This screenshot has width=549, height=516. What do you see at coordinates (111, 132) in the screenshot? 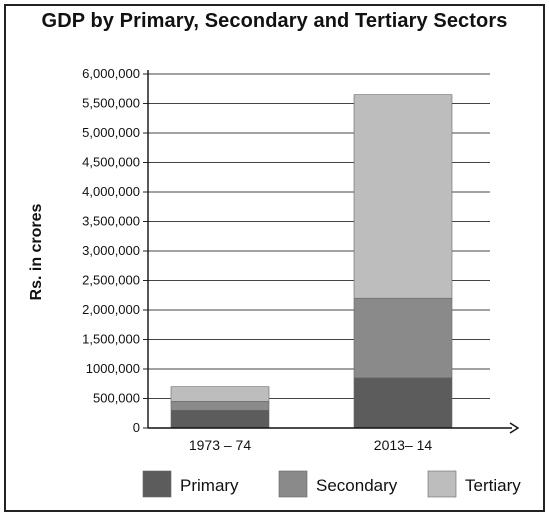
I see `y-tick-label: 5,000,000` at bounding box center [111, 132].